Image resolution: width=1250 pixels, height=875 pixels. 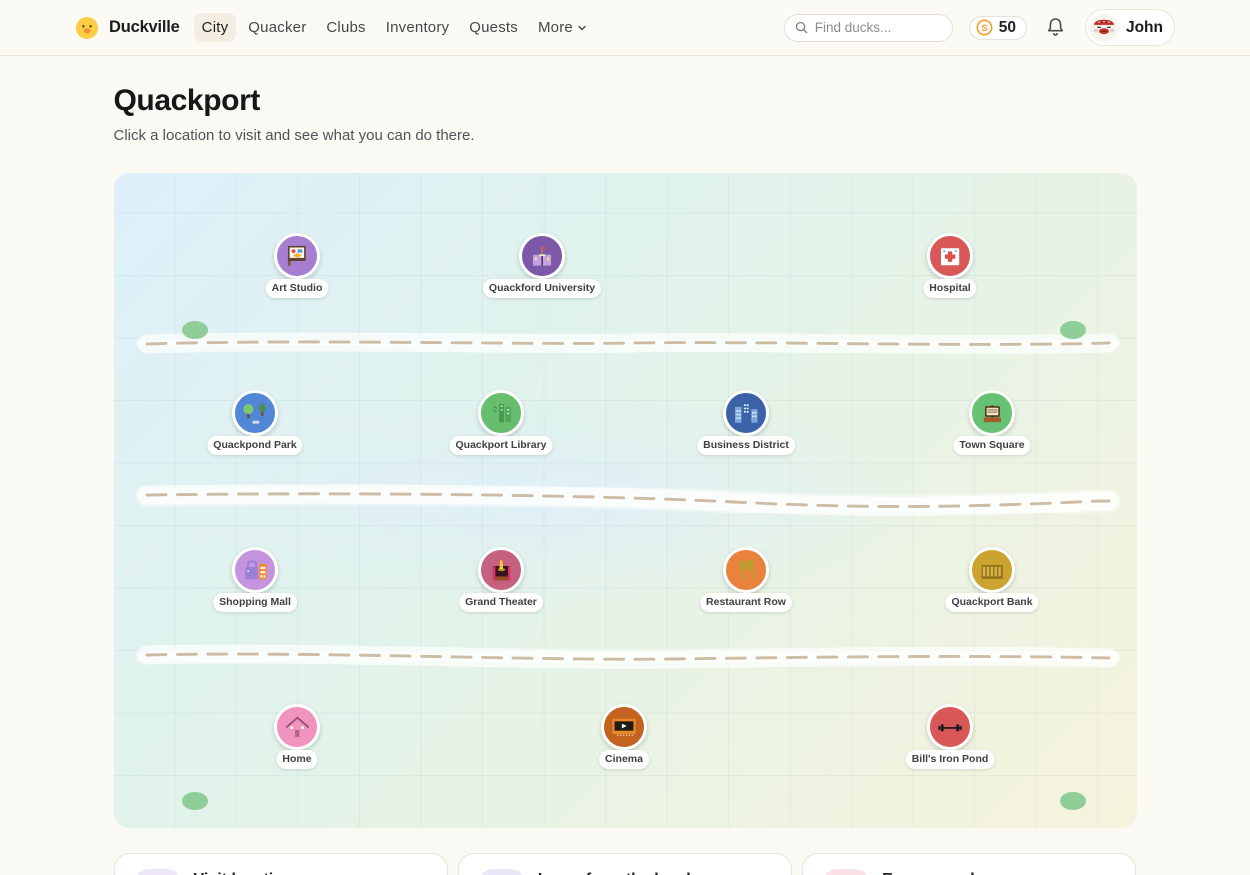 What do you see at coordinates (984, 28) in the screenshot?
I see `svg-text: S` at bounding box center [984, 28].